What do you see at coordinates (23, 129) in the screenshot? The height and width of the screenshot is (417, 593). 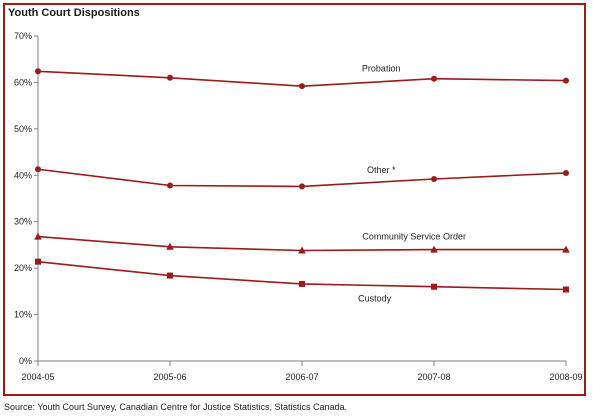 I see `y-tick-label: 50%` at bounding box center [23, 129].